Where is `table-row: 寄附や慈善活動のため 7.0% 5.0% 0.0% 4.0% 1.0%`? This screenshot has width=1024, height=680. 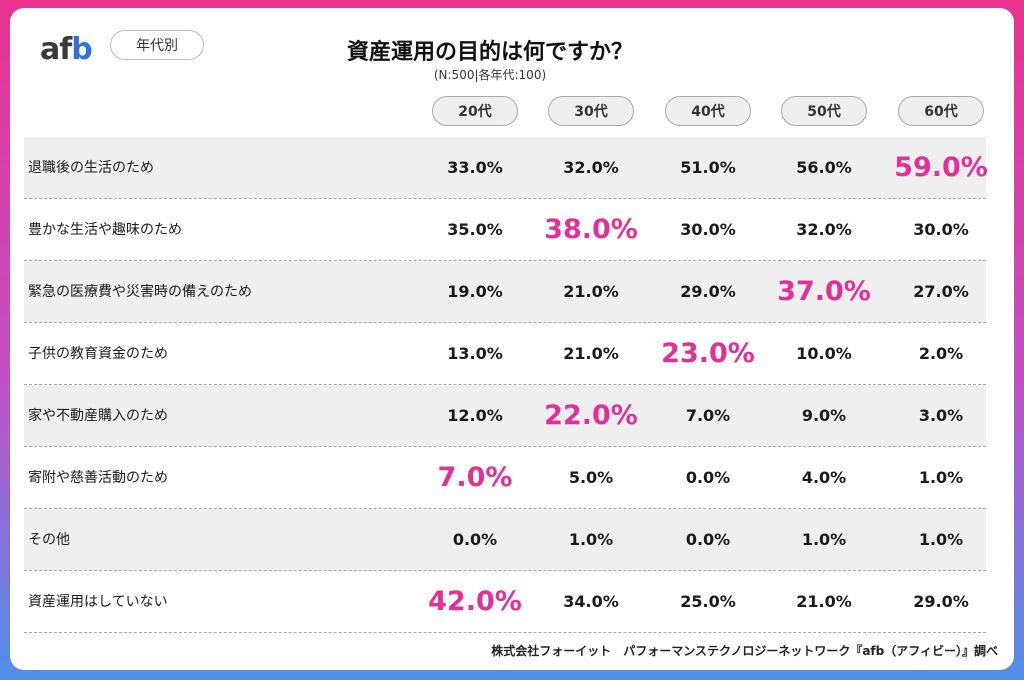
table-row: 寄附や慈善活動のため 7.0% 5.0% 0.0% 4.0% 1.0% is located at coordinates (505, 478).